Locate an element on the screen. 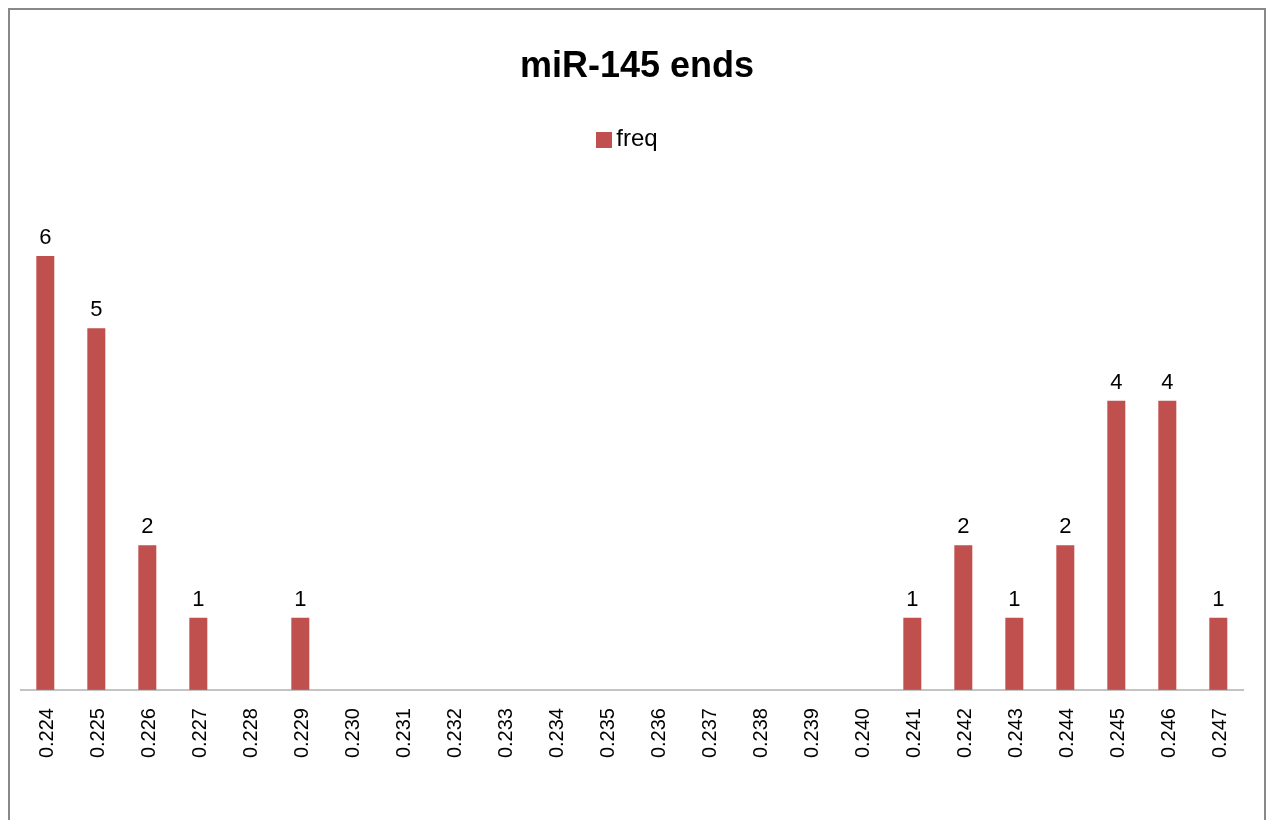 This screenshot has height=820, width=1272. x-tick-label: 0.238 is located at coordinates (759, 733).